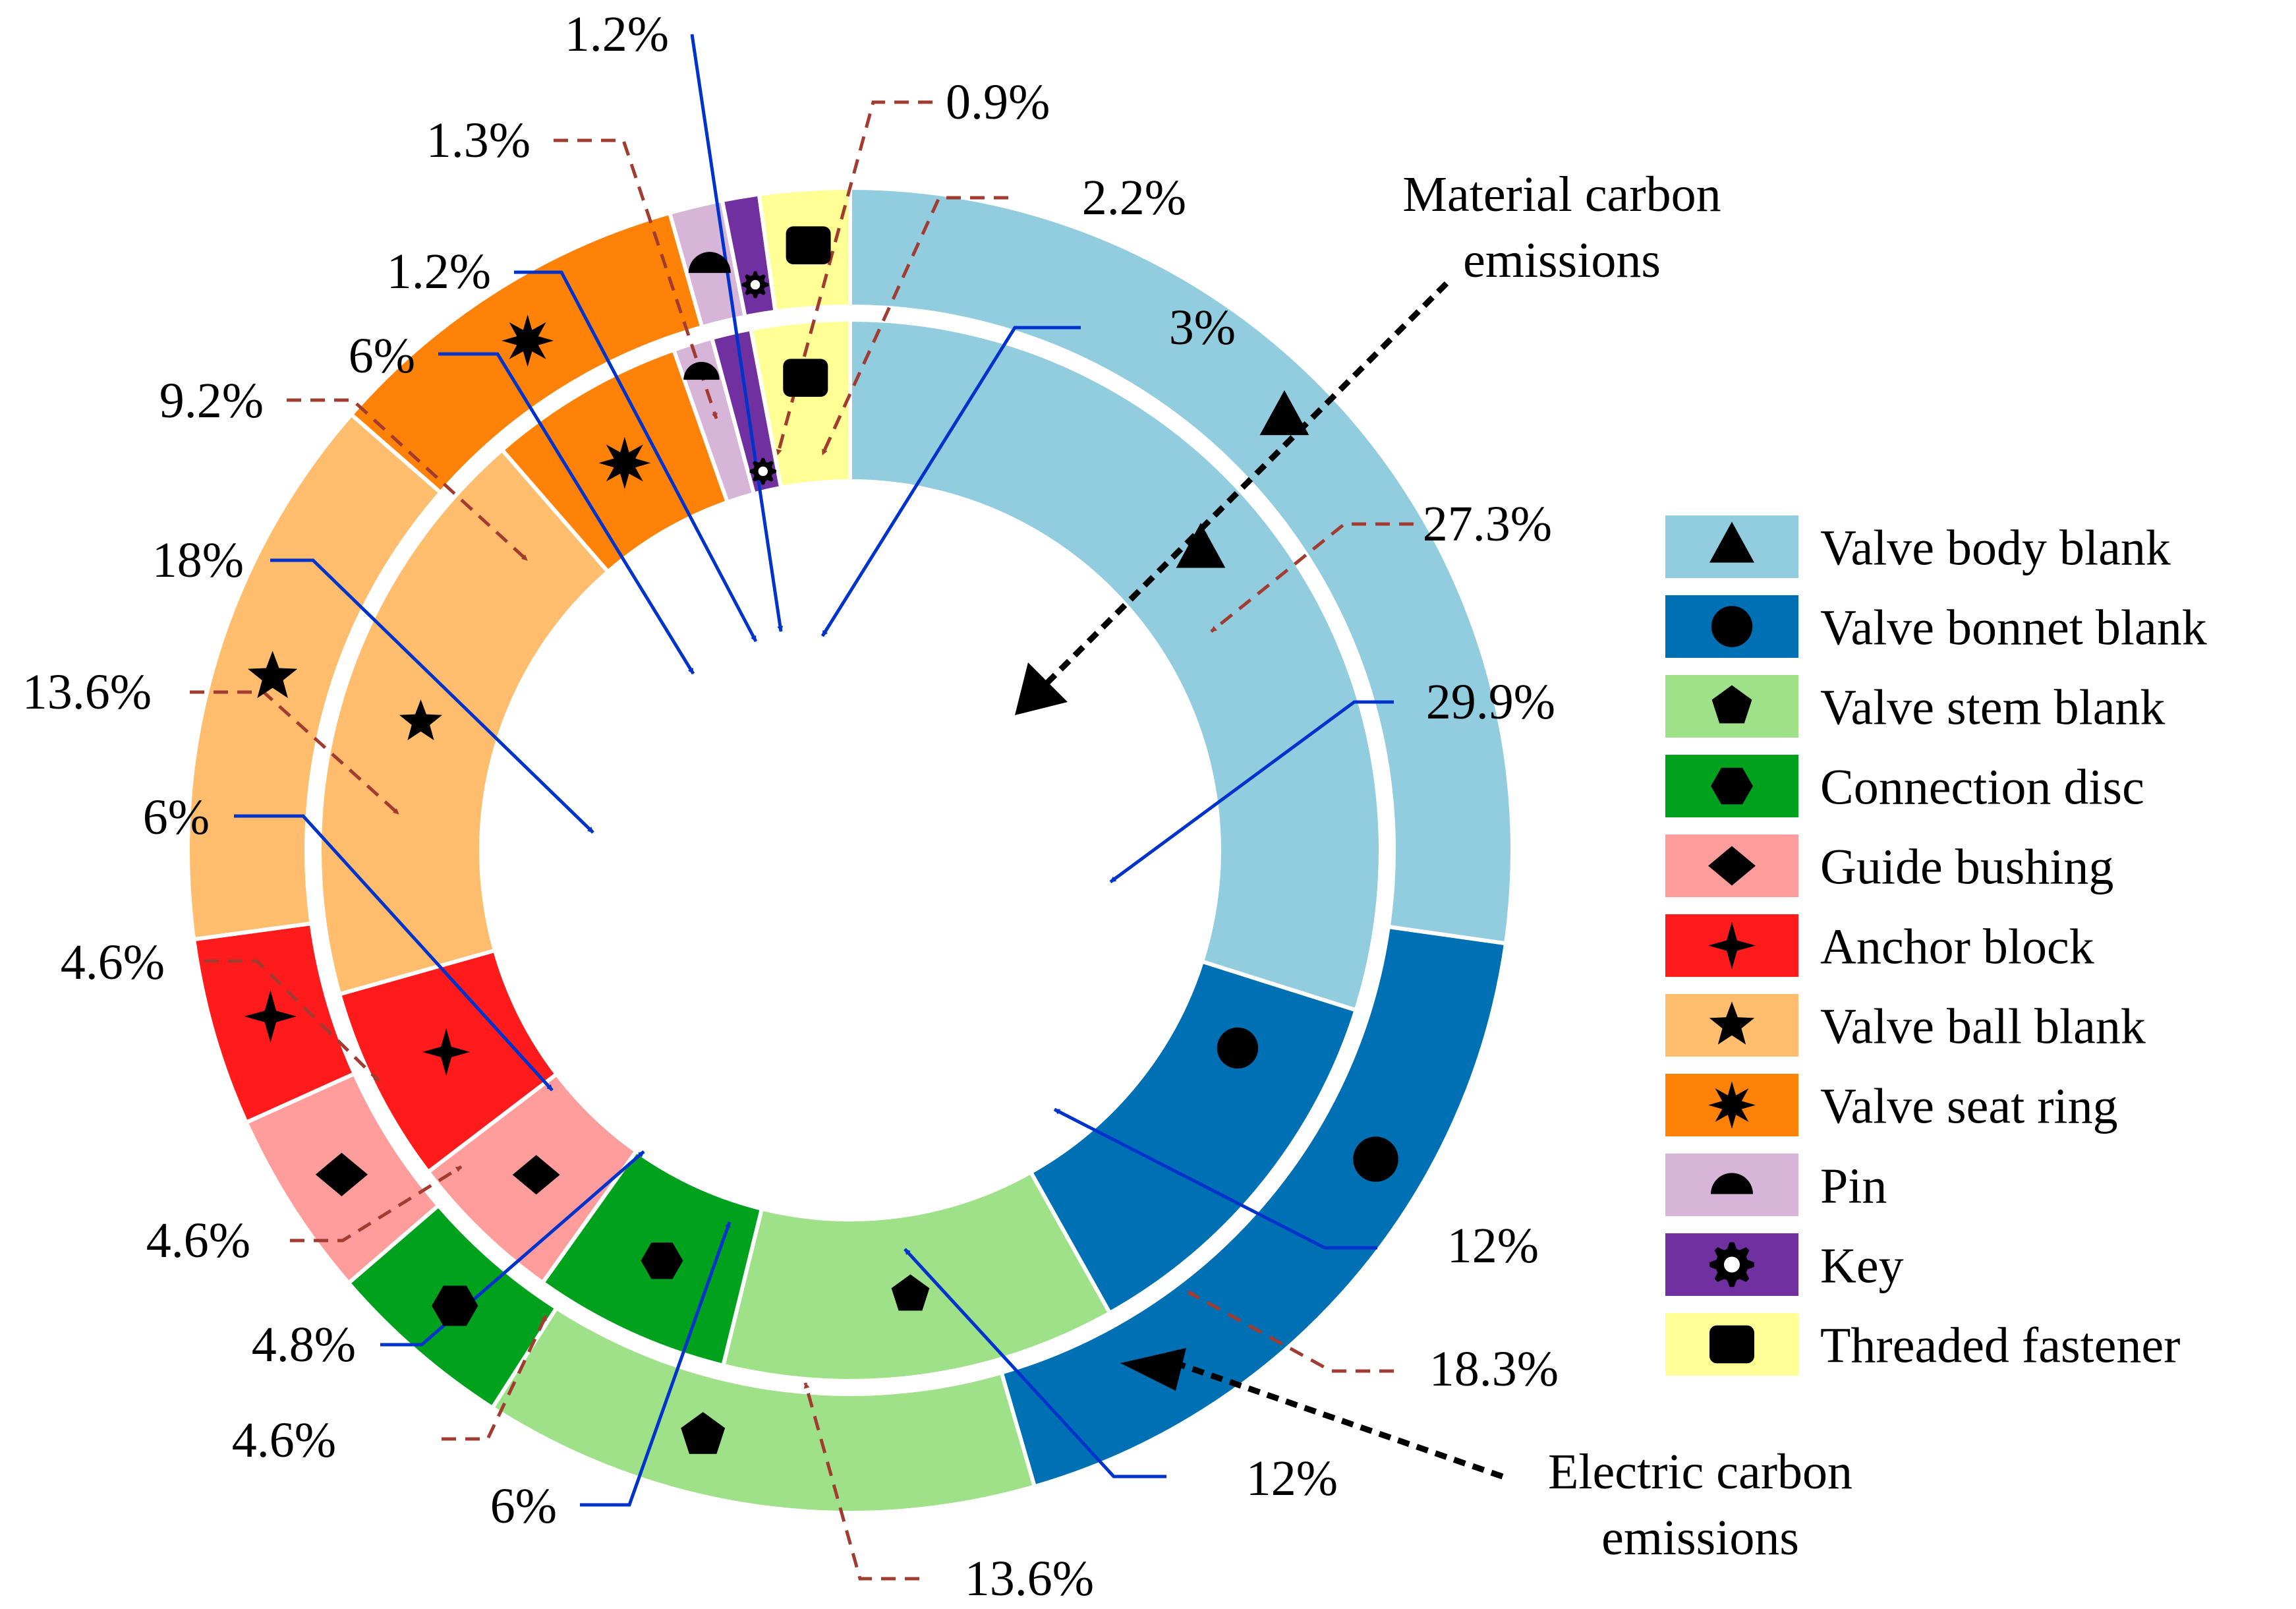 Image resolution: width=2296 pixels, height=1609 pixels. Describe the element at coordinates (211, 400) in the screenshot. I see `outer-label-valve-seat-ring: 9.2%` at that location.